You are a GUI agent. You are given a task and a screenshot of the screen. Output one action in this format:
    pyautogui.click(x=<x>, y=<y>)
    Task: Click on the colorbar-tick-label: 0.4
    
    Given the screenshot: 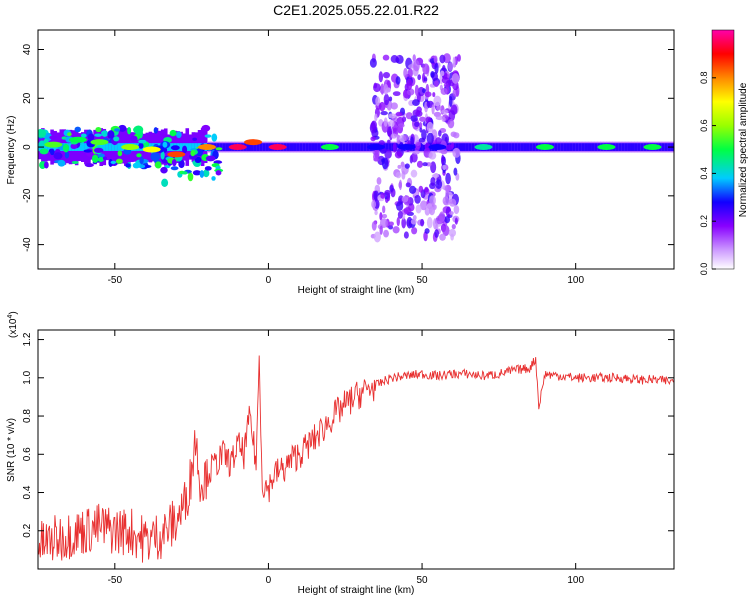 What is the action you would take?
    pyautogui.click(x=704, y=173)
    